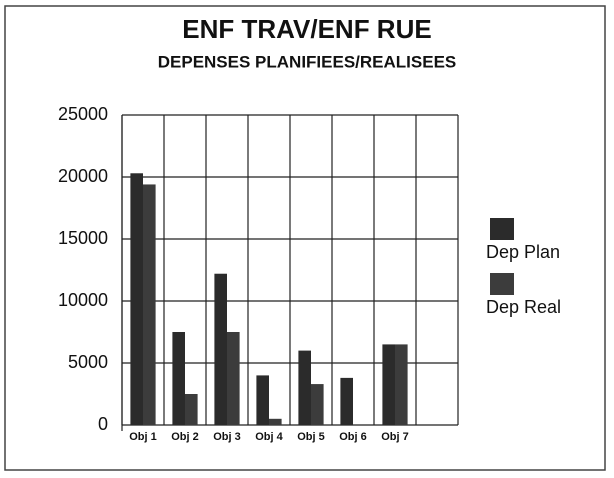  What do you see at coordinates (395, 437) in the screenshot?
I see `x-tick-label: Obj 7` at bounding box center [395, 437].